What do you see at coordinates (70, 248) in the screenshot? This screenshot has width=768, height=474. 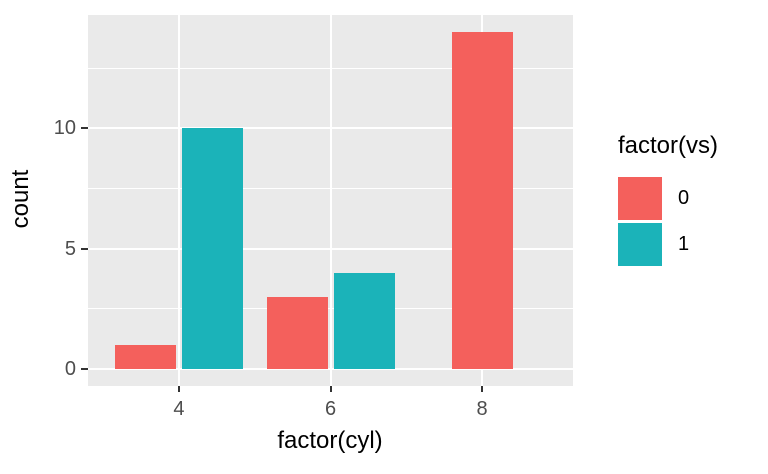 I see `y-tick-label: 5` at bounding box center [70, 248].